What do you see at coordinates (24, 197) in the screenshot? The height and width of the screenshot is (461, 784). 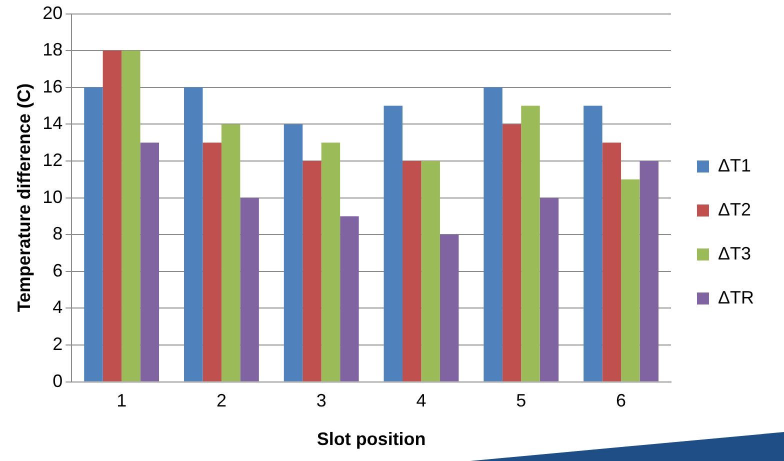 I see `y-axis-title: Temperature difference (C)` at bounding box center [24, 197].